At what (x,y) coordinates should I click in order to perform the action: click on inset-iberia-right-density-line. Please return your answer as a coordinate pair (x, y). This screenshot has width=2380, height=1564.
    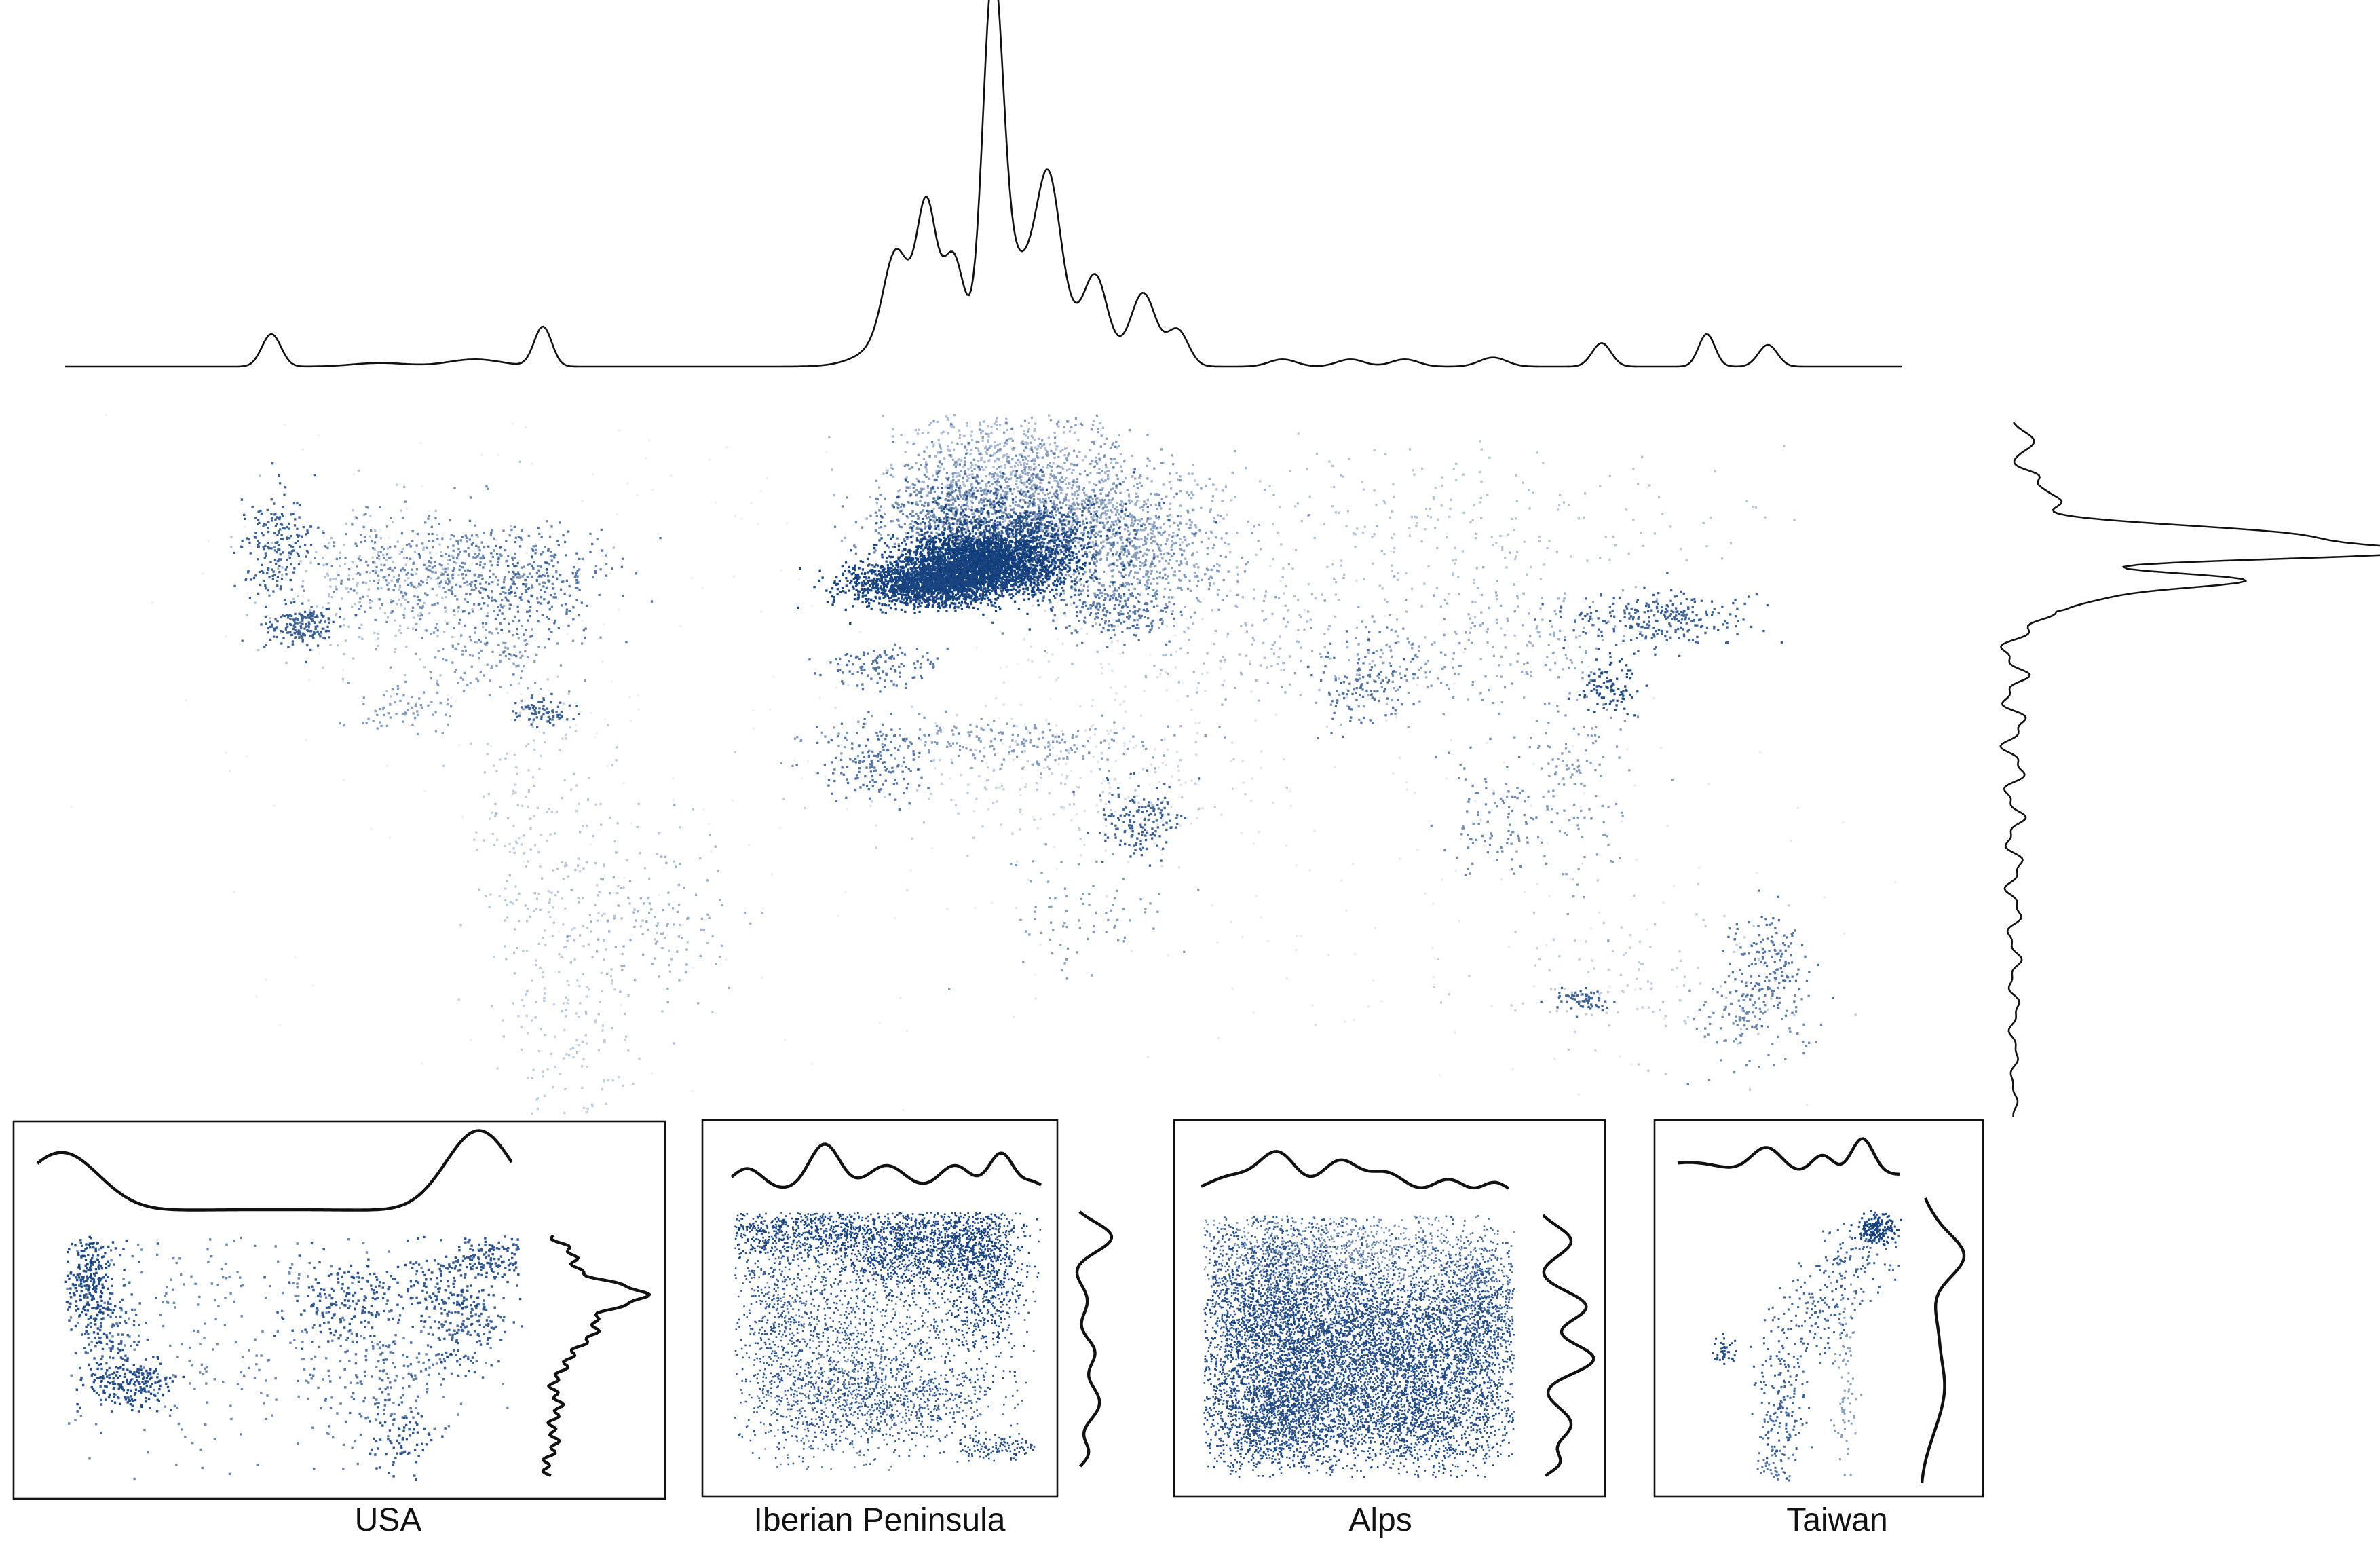
    Looking at the image, I should click on (1094, 1339).